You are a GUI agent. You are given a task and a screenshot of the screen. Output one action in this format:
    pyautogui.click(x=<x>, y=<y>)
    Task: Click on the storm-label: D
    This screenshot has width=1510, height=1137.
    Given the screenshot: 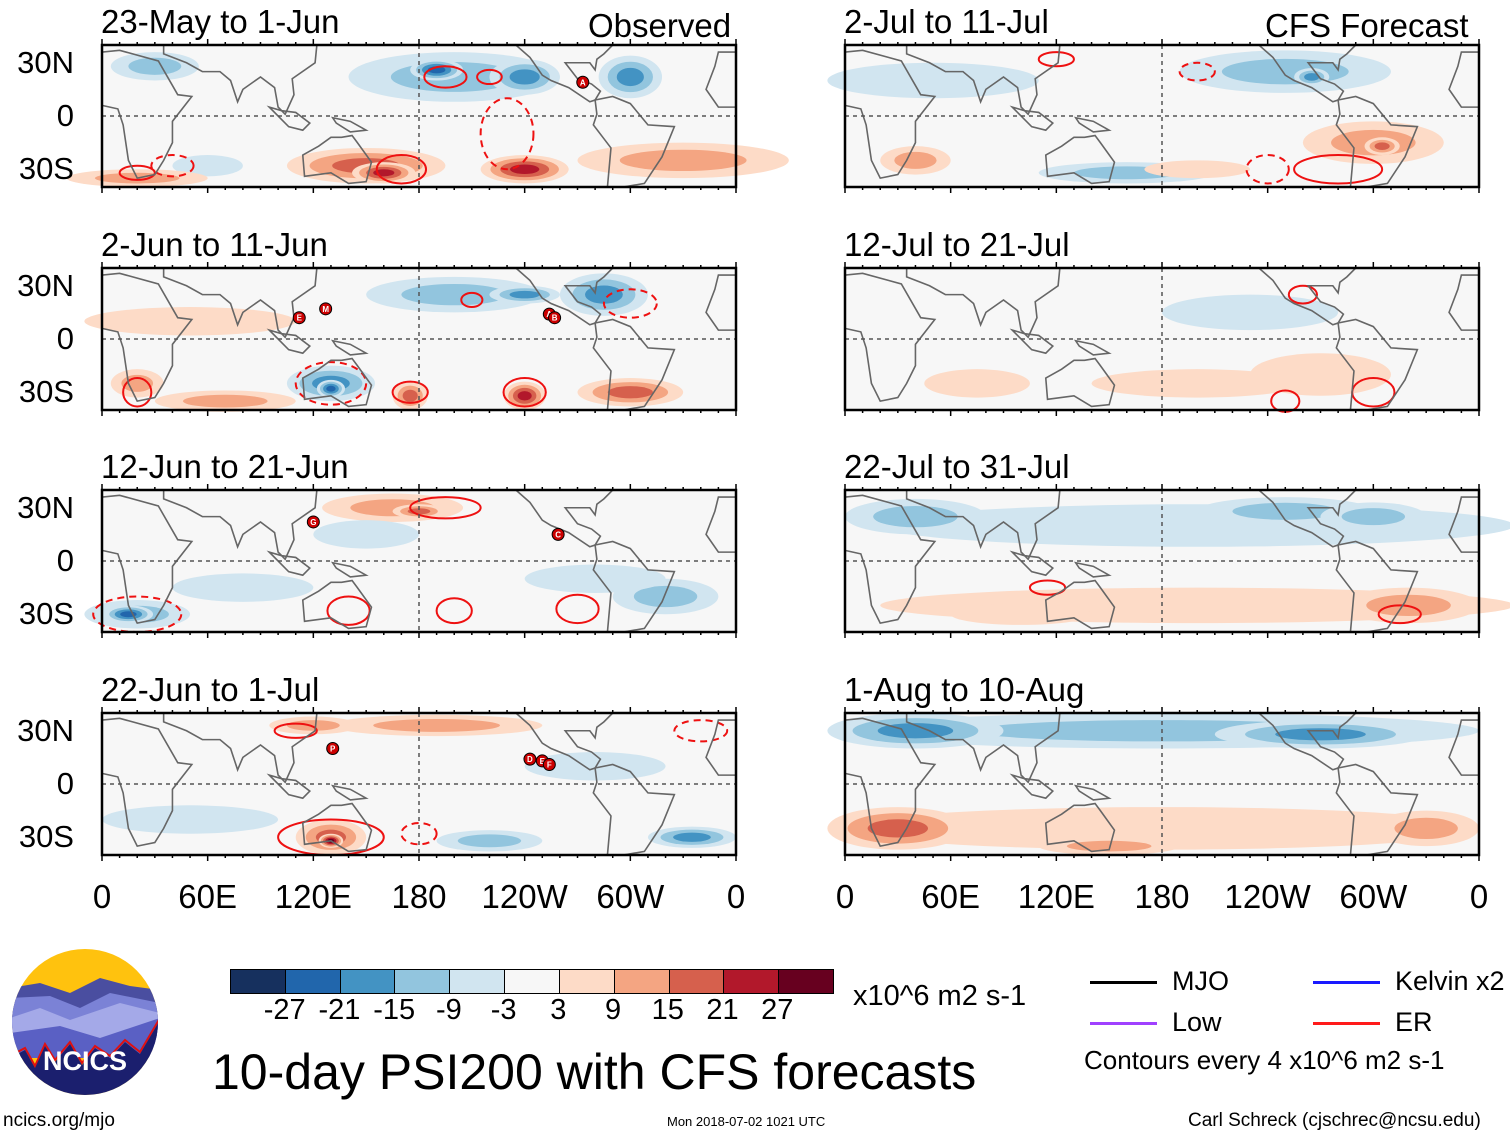 What is the action you would take?
    pyautogui.click(x=530, y=759)
    